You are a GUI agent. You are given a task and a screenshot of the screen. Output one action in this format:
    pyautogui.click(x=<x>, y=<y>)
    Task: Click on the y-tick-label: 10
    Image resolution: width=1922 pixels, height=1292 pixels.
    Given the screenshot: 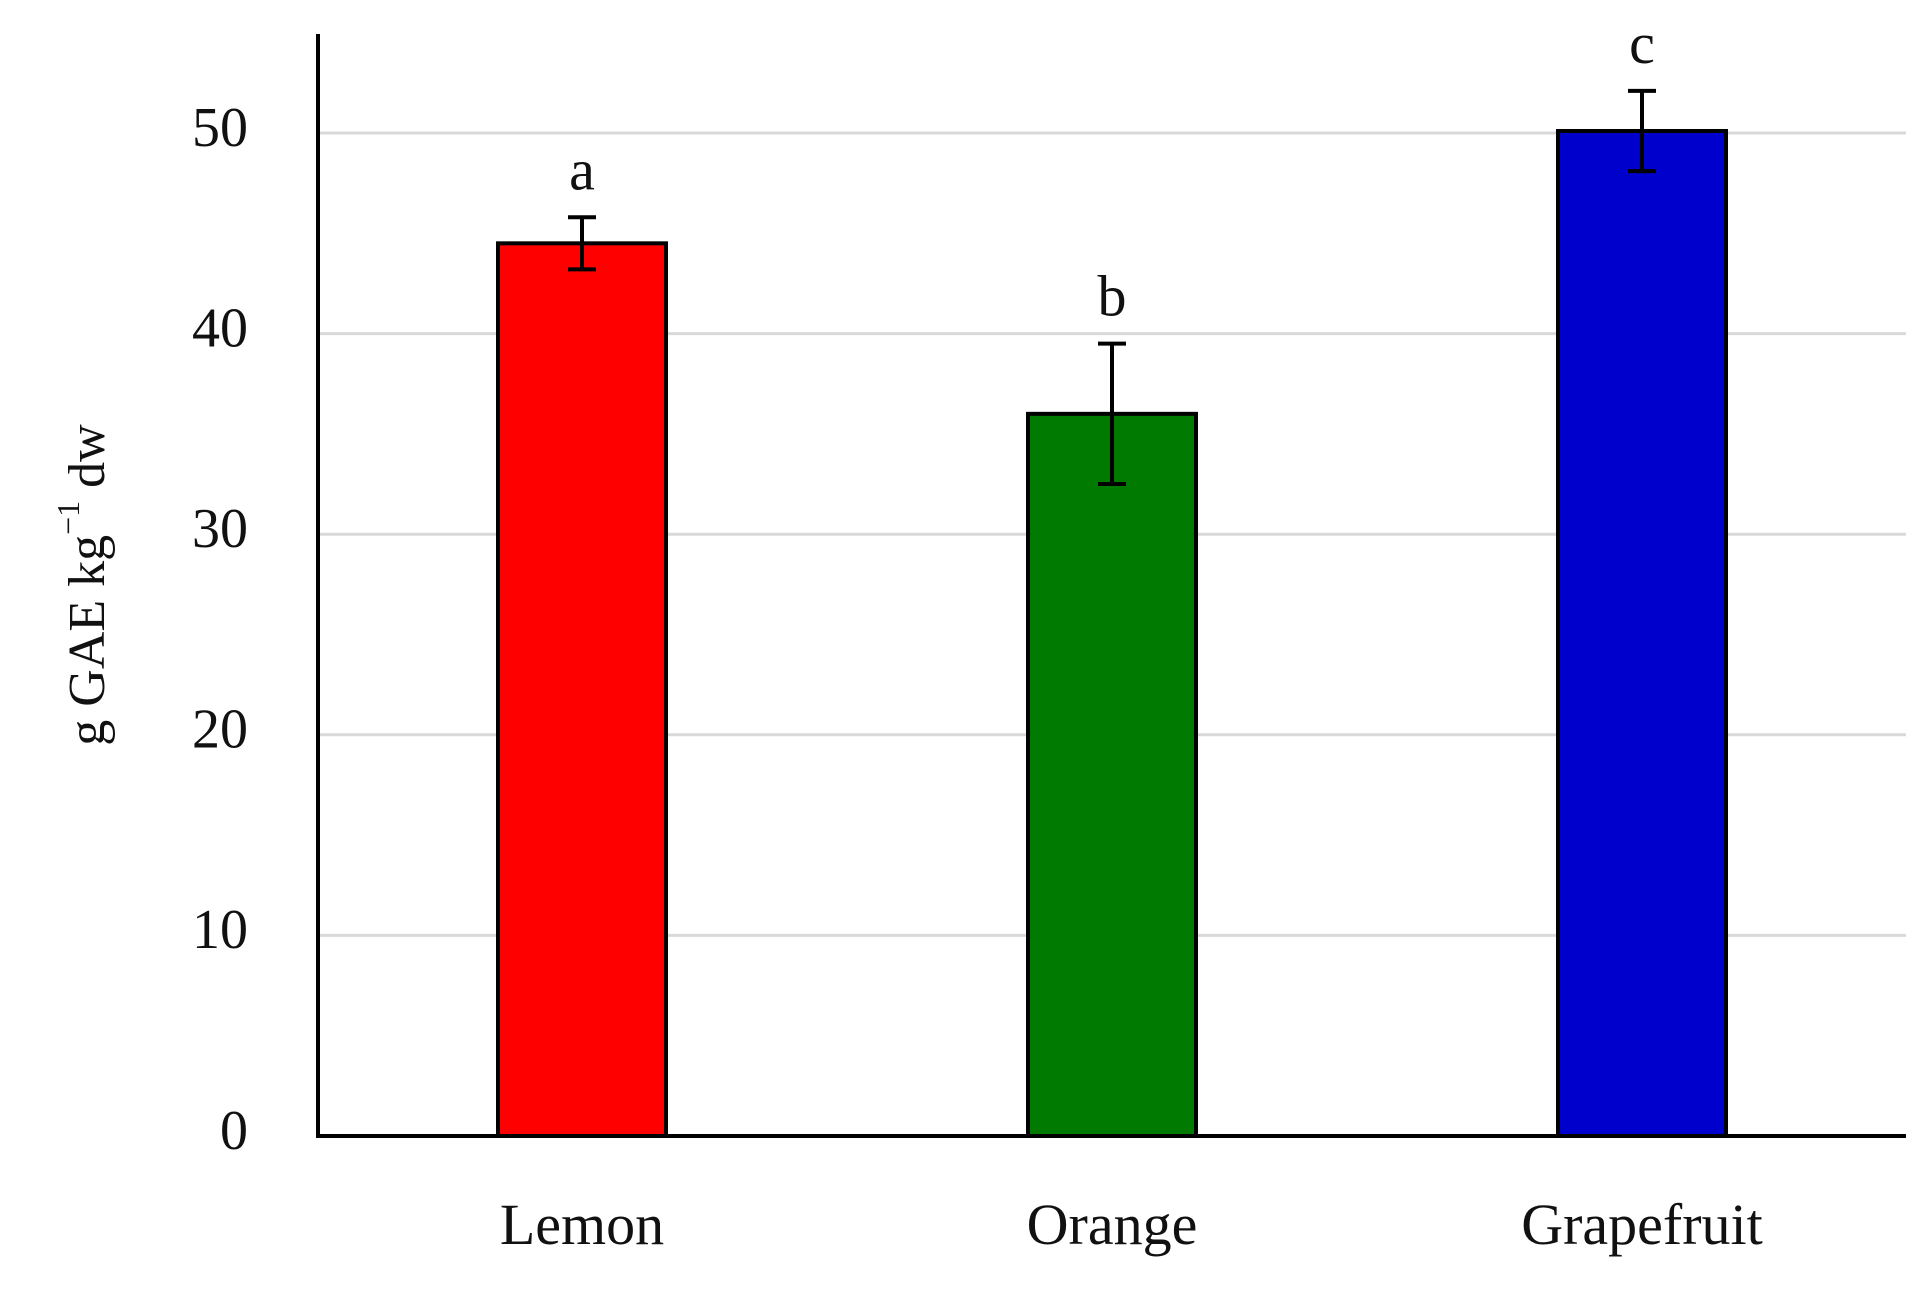 What is the action you would take?
    pyautogui.click(x=220, y=930)
    